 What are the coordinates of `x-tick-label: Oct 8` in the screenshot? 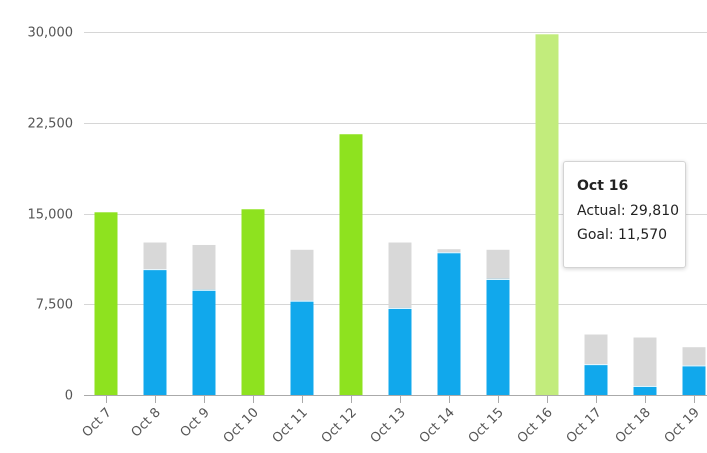 It's located at (146, 422).